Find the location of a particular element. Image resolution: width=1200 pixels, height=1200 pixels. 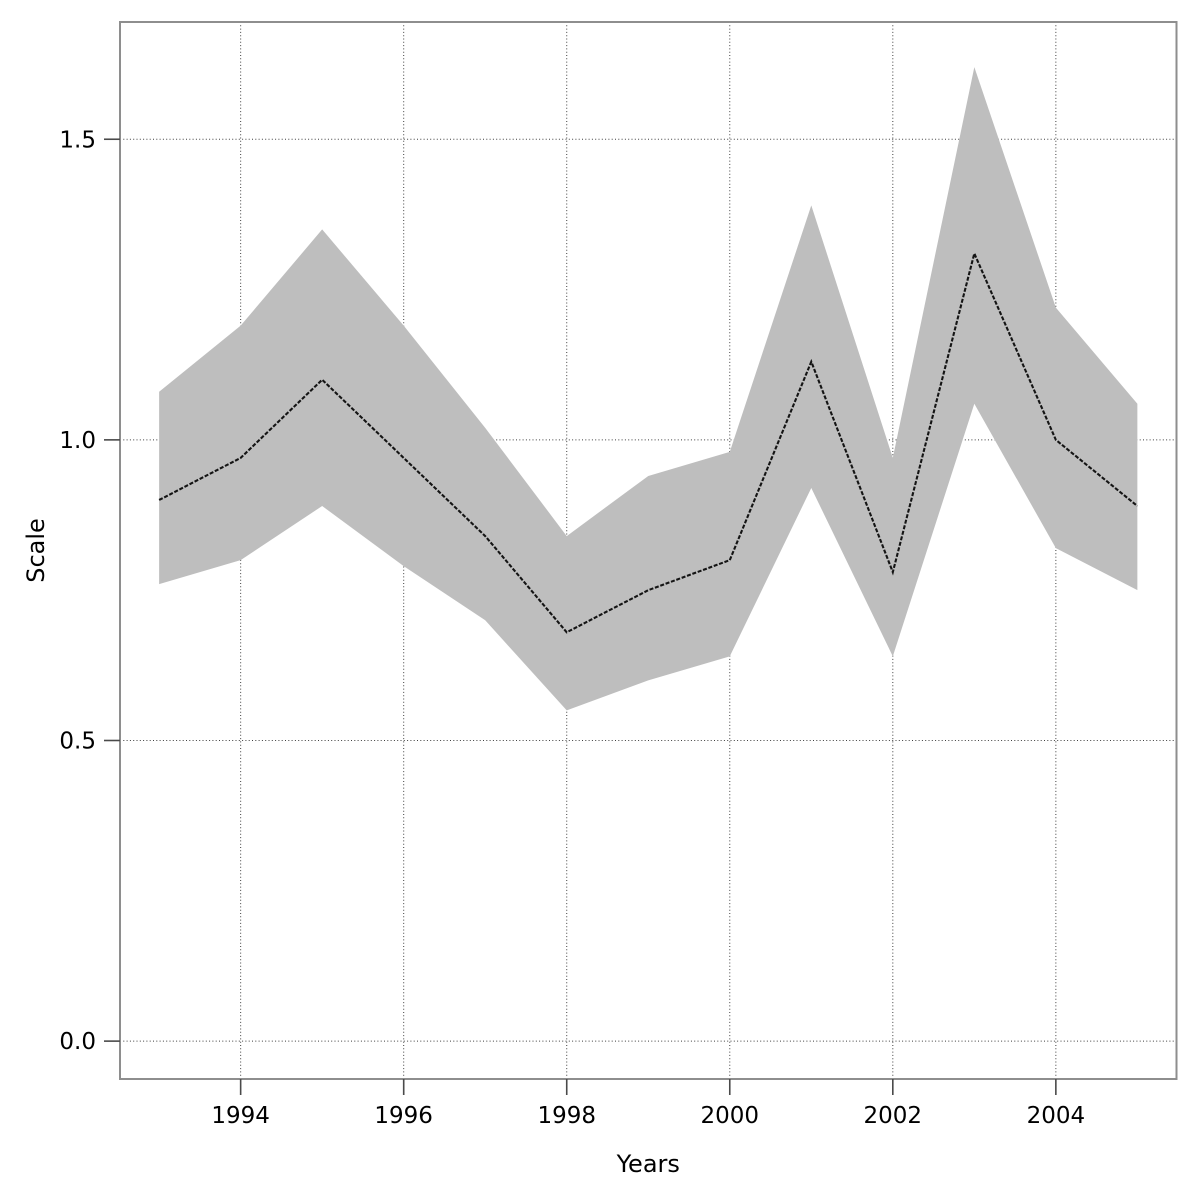

x-tick-label: 1998 is located at coordinates (566, 1116).